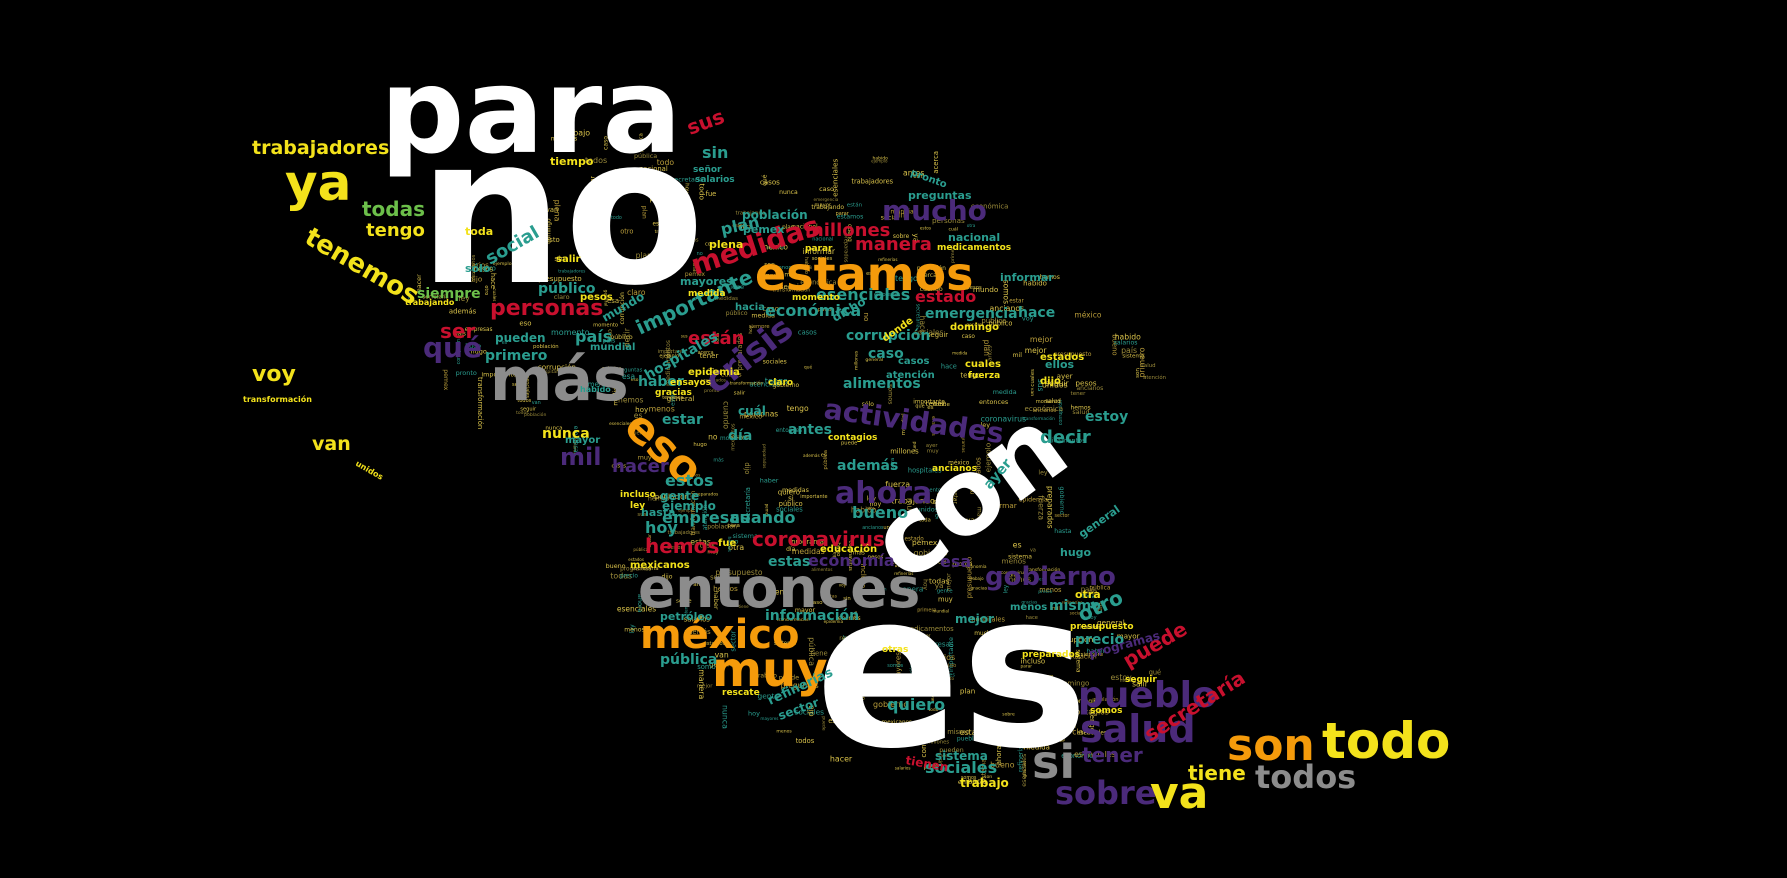 The width and height of the screenshot is (1787, 878). I want to click on filler-word: salarios, so click(697, 620).